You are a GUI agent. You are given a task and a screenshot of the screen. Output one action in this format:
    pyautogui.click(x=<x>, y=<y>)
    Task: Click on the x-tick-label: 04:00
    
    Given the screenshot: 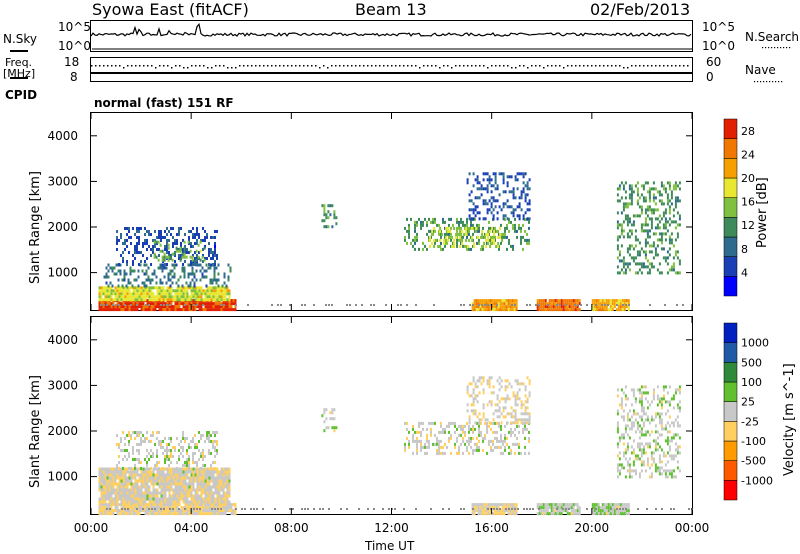 What is the action you would take?
    pyautogui.click(x=191, y=528)
    